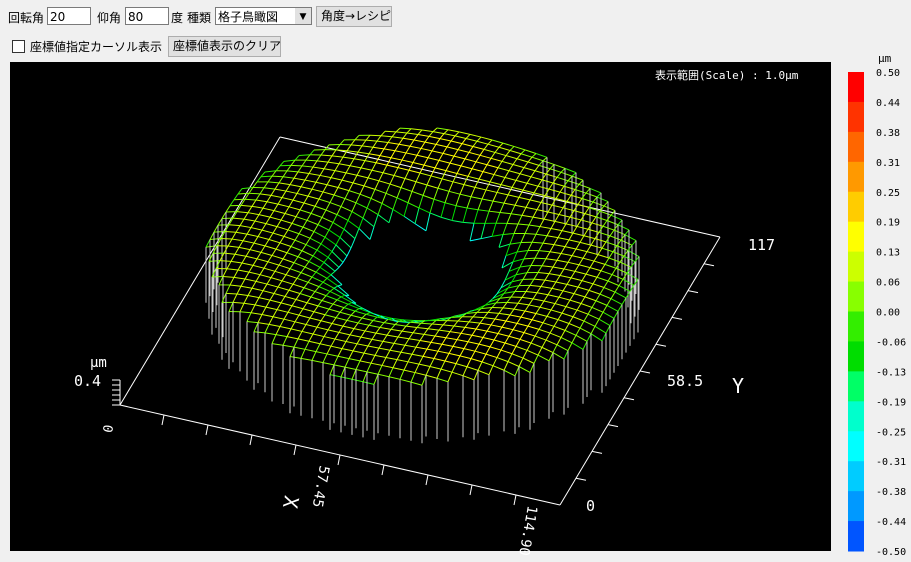 The width and height of the screenshot is (911, 562). What do you see at coordinates (18, 46) in the screenshot?
I see `checkbox` at bounding box center [18, 46].